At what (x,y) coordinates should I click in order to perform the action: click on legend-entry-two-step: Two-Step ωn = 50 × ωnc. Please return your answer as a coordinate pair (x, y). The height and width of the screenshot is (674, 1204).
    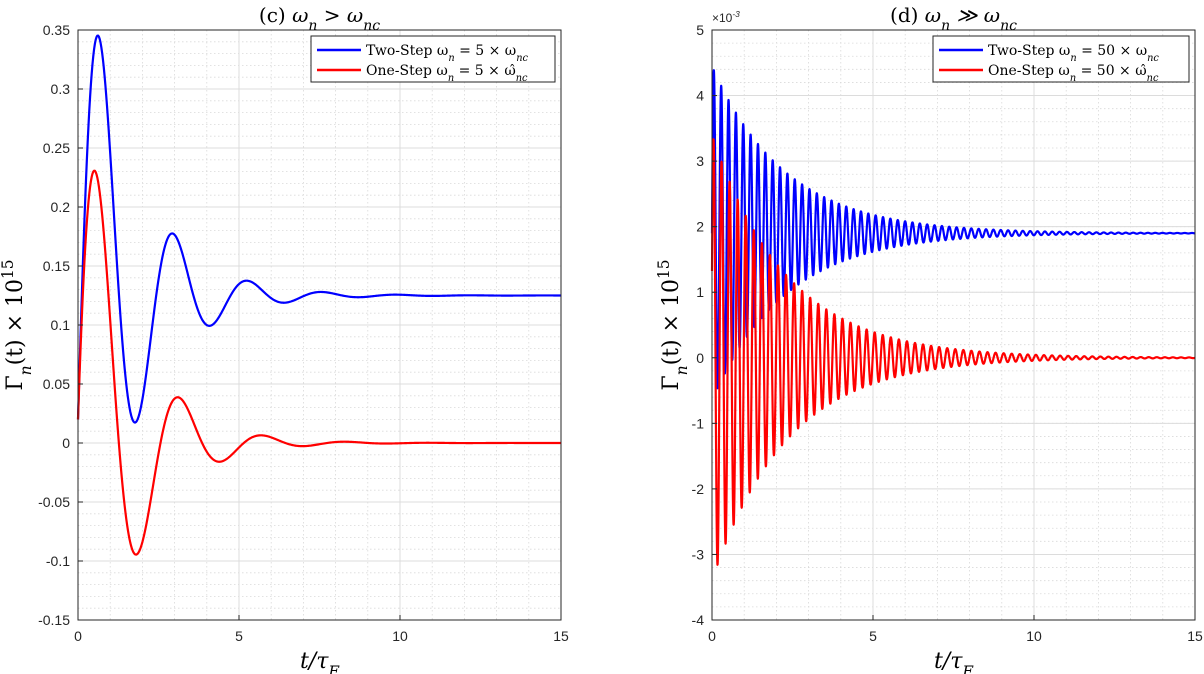
    Looking at the image, I should click on (1073, 53).